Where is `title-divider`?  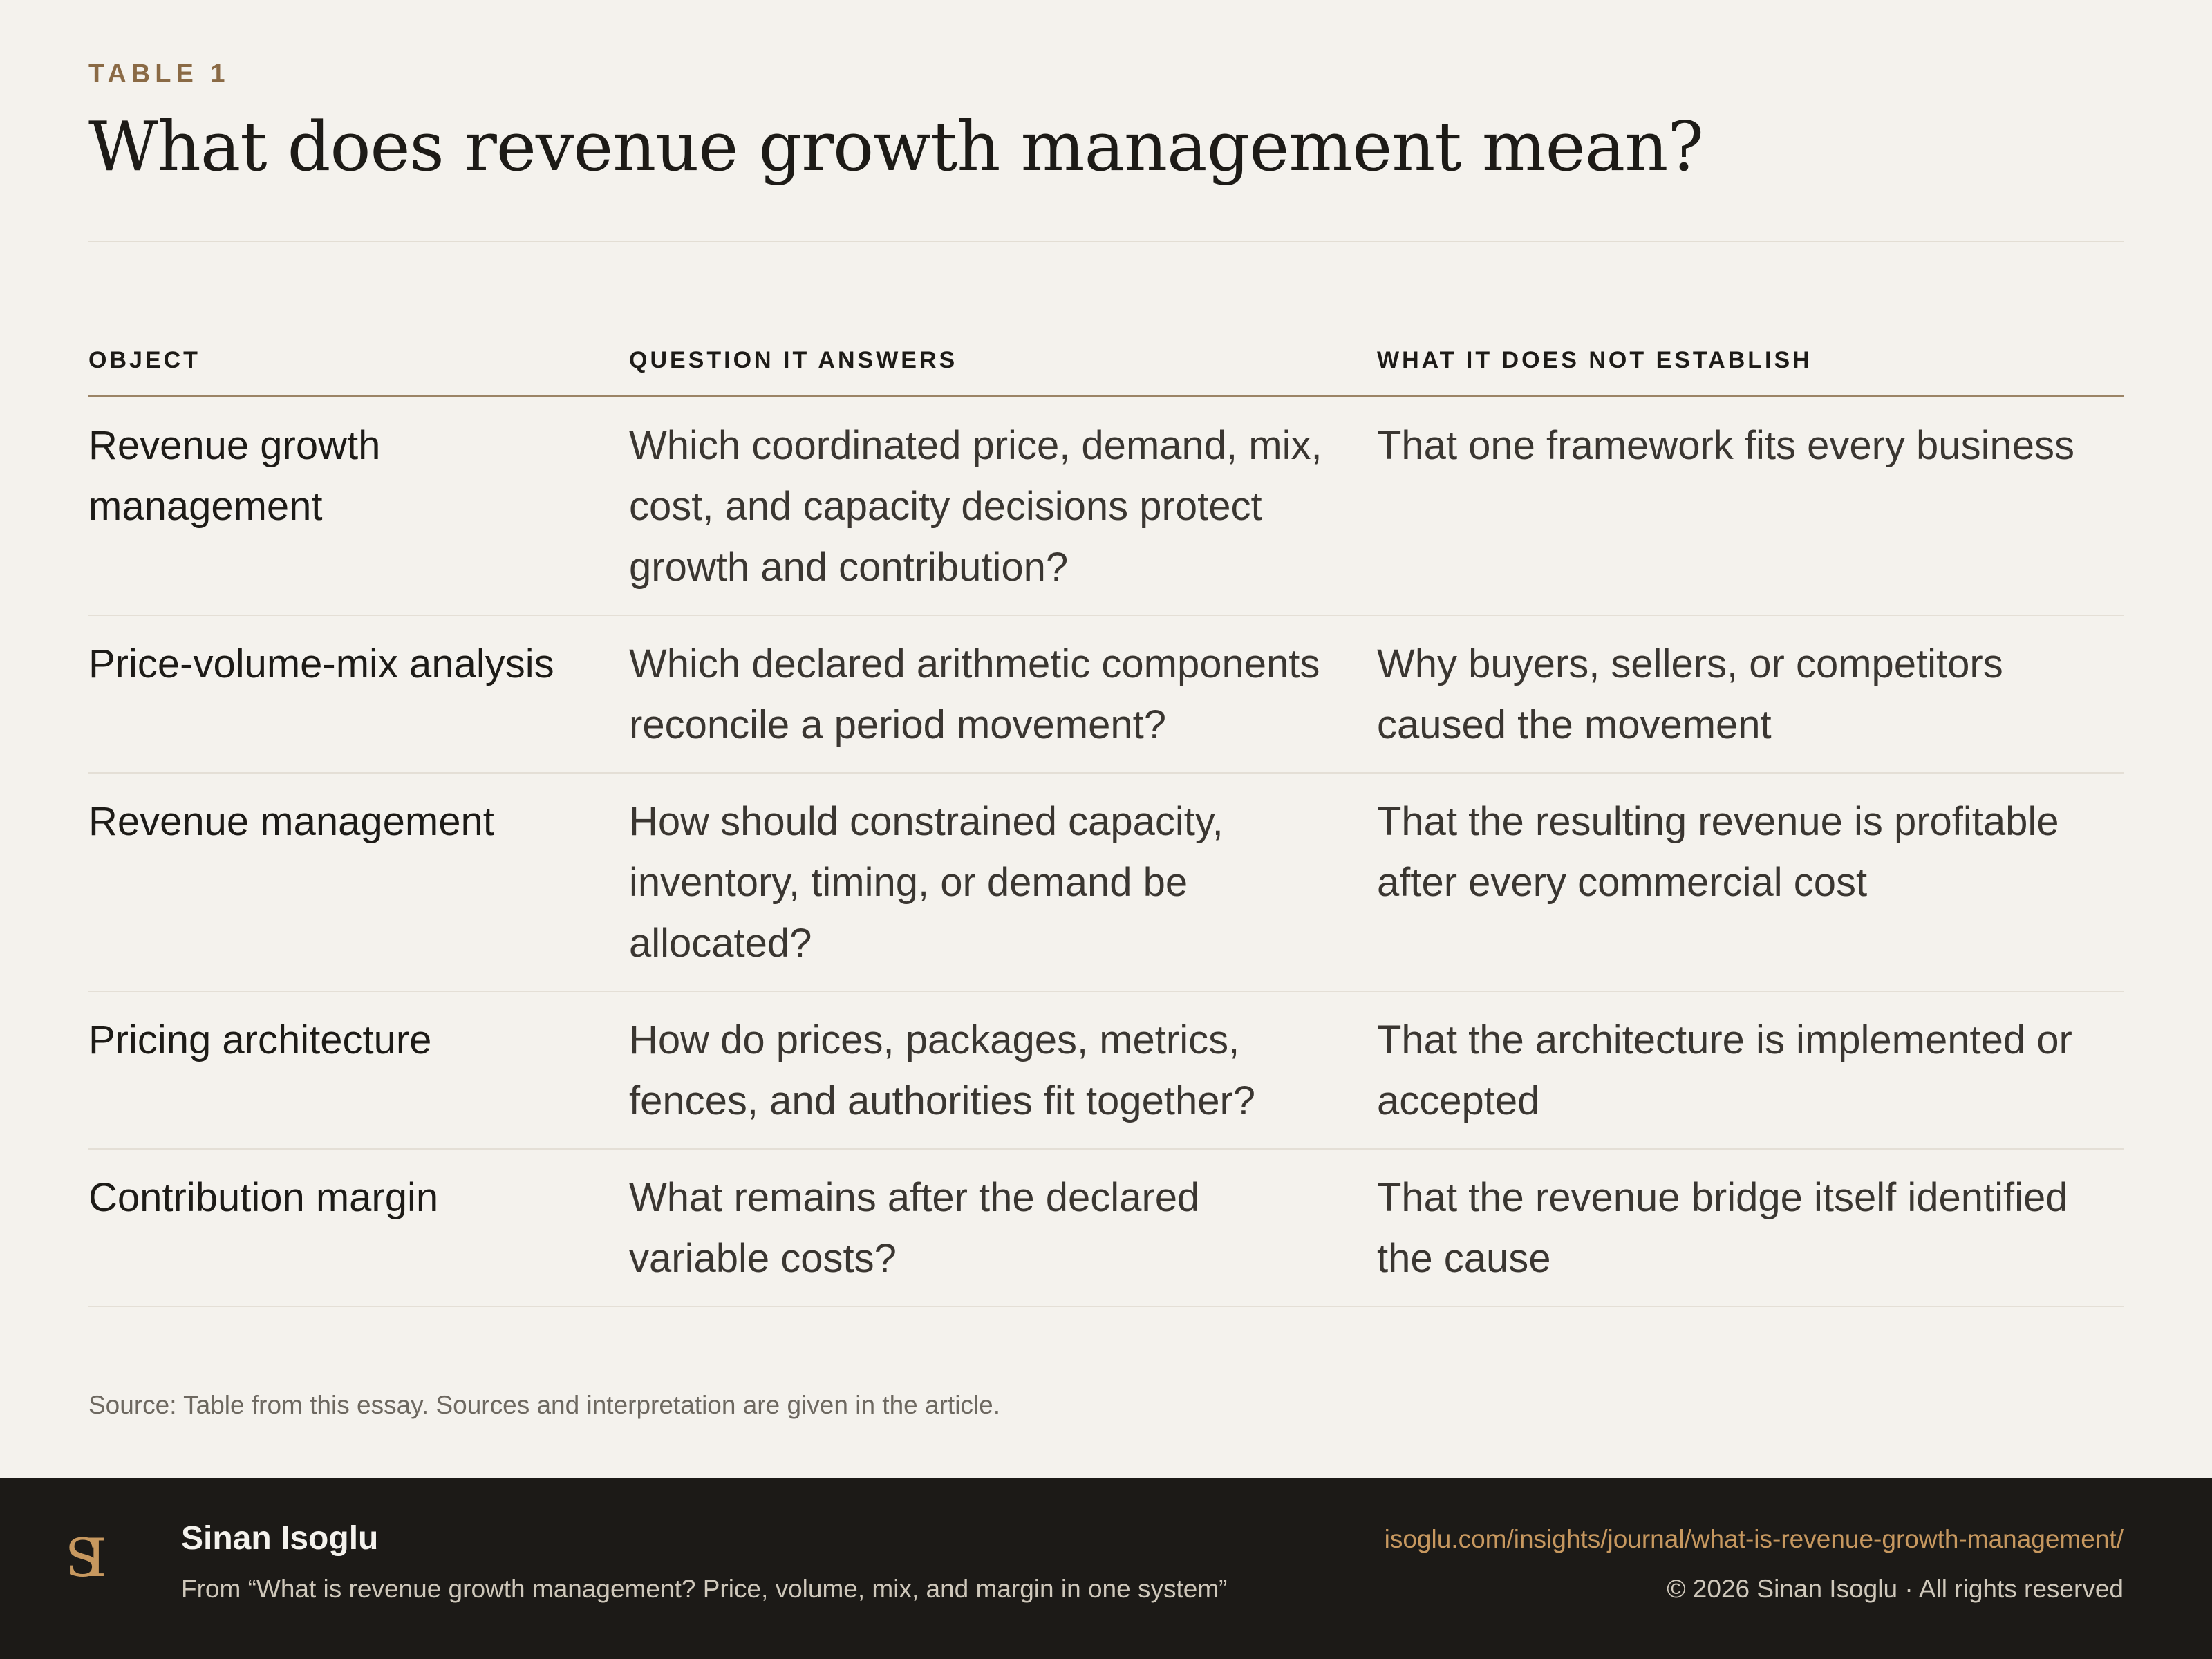
title-divider is located at coordinates (1106, 242).